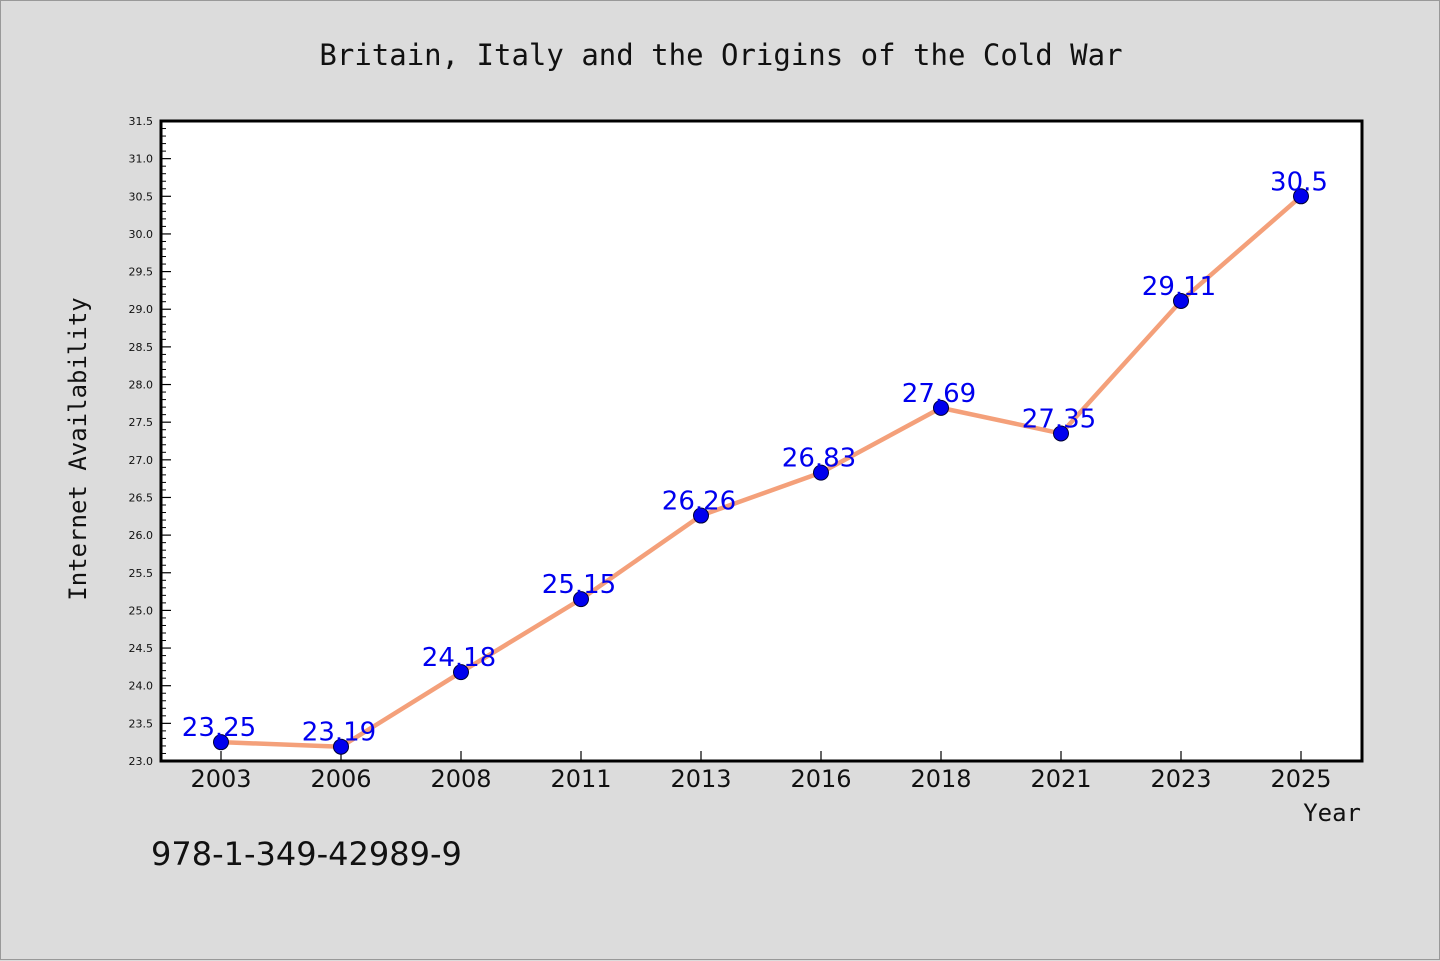 The height and width of the screenshot is (961, 1440). What do you see at coordinates (579, 585) in the screenshot?
I see `data-label: 25.15` at bounding box center [579, 585].